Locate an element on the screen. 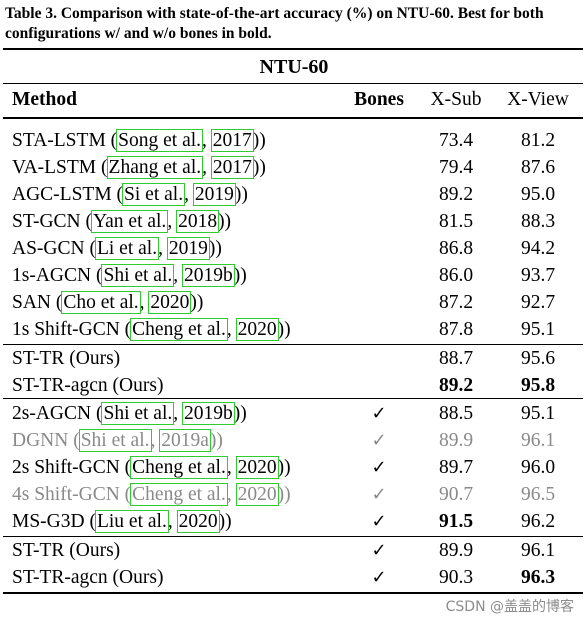  citation-link: Song et al. is located at coordinates (160, 140).